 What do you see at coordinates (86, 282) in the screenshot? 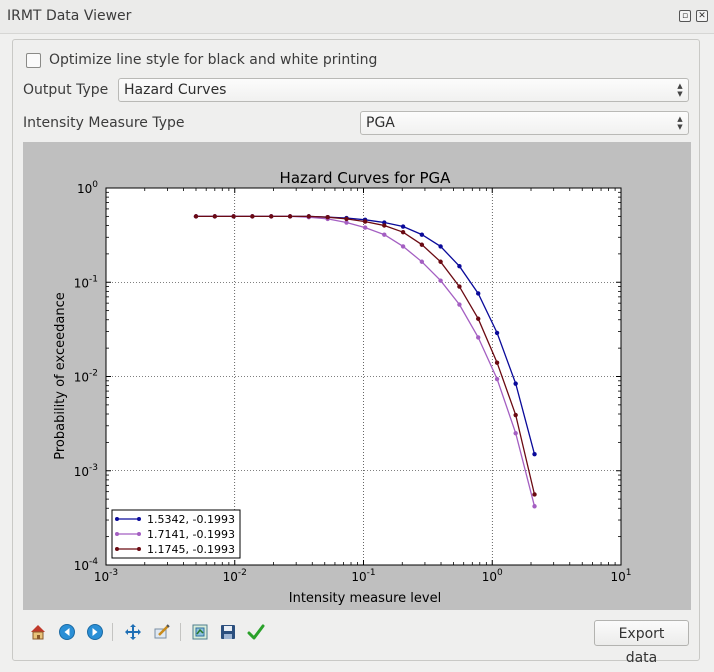
I see `y-tick-label: 10⁻¹` at bounding box center [86, 282].